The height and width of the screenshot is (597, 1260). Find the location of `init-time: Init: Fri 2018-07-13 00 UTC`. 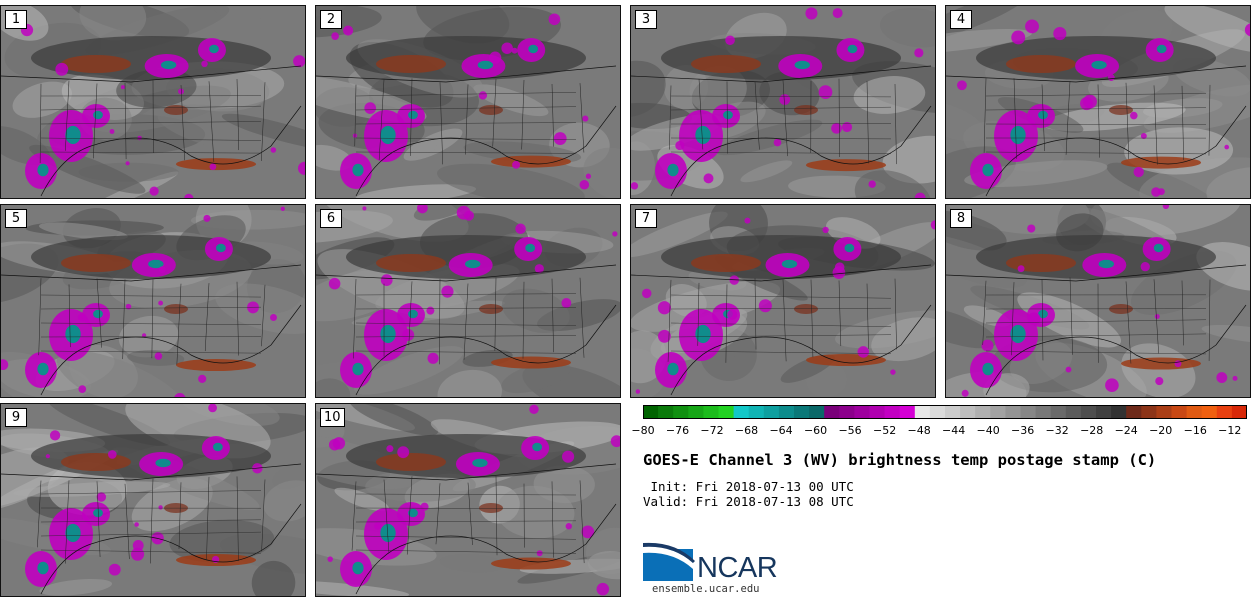

init-time: Init: Fri 2018-07-13 00 UTC is located at coordinates (748, 486).